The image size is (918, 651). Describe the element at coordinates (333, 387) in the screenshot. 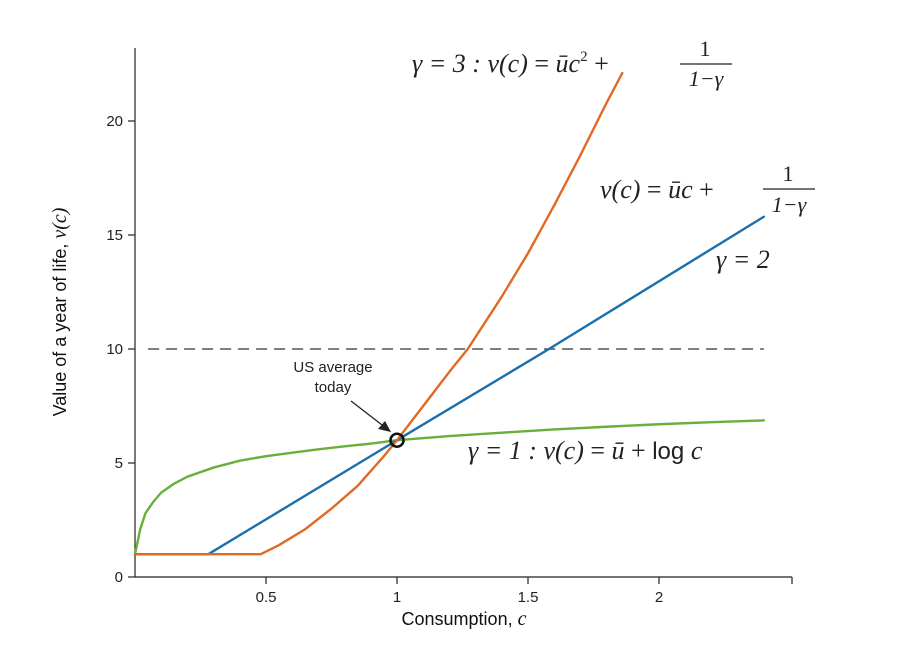

I see `us-average-label-line2: today` at that location.